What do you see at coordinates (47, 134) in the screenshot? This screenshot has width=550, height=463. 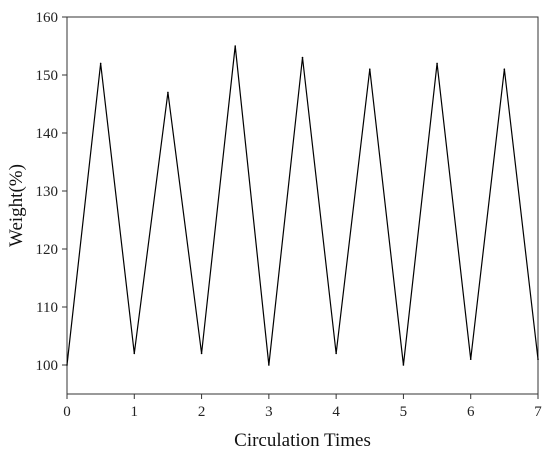 I see `y-tick-label: 140` at bounding box center [47, 134].